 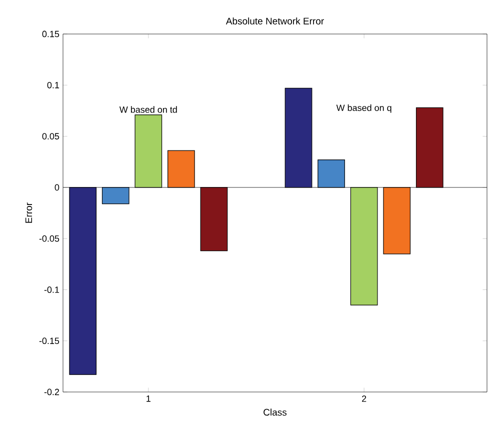 I want to click on x-tick-label: 2, so click(x=364, y=399).